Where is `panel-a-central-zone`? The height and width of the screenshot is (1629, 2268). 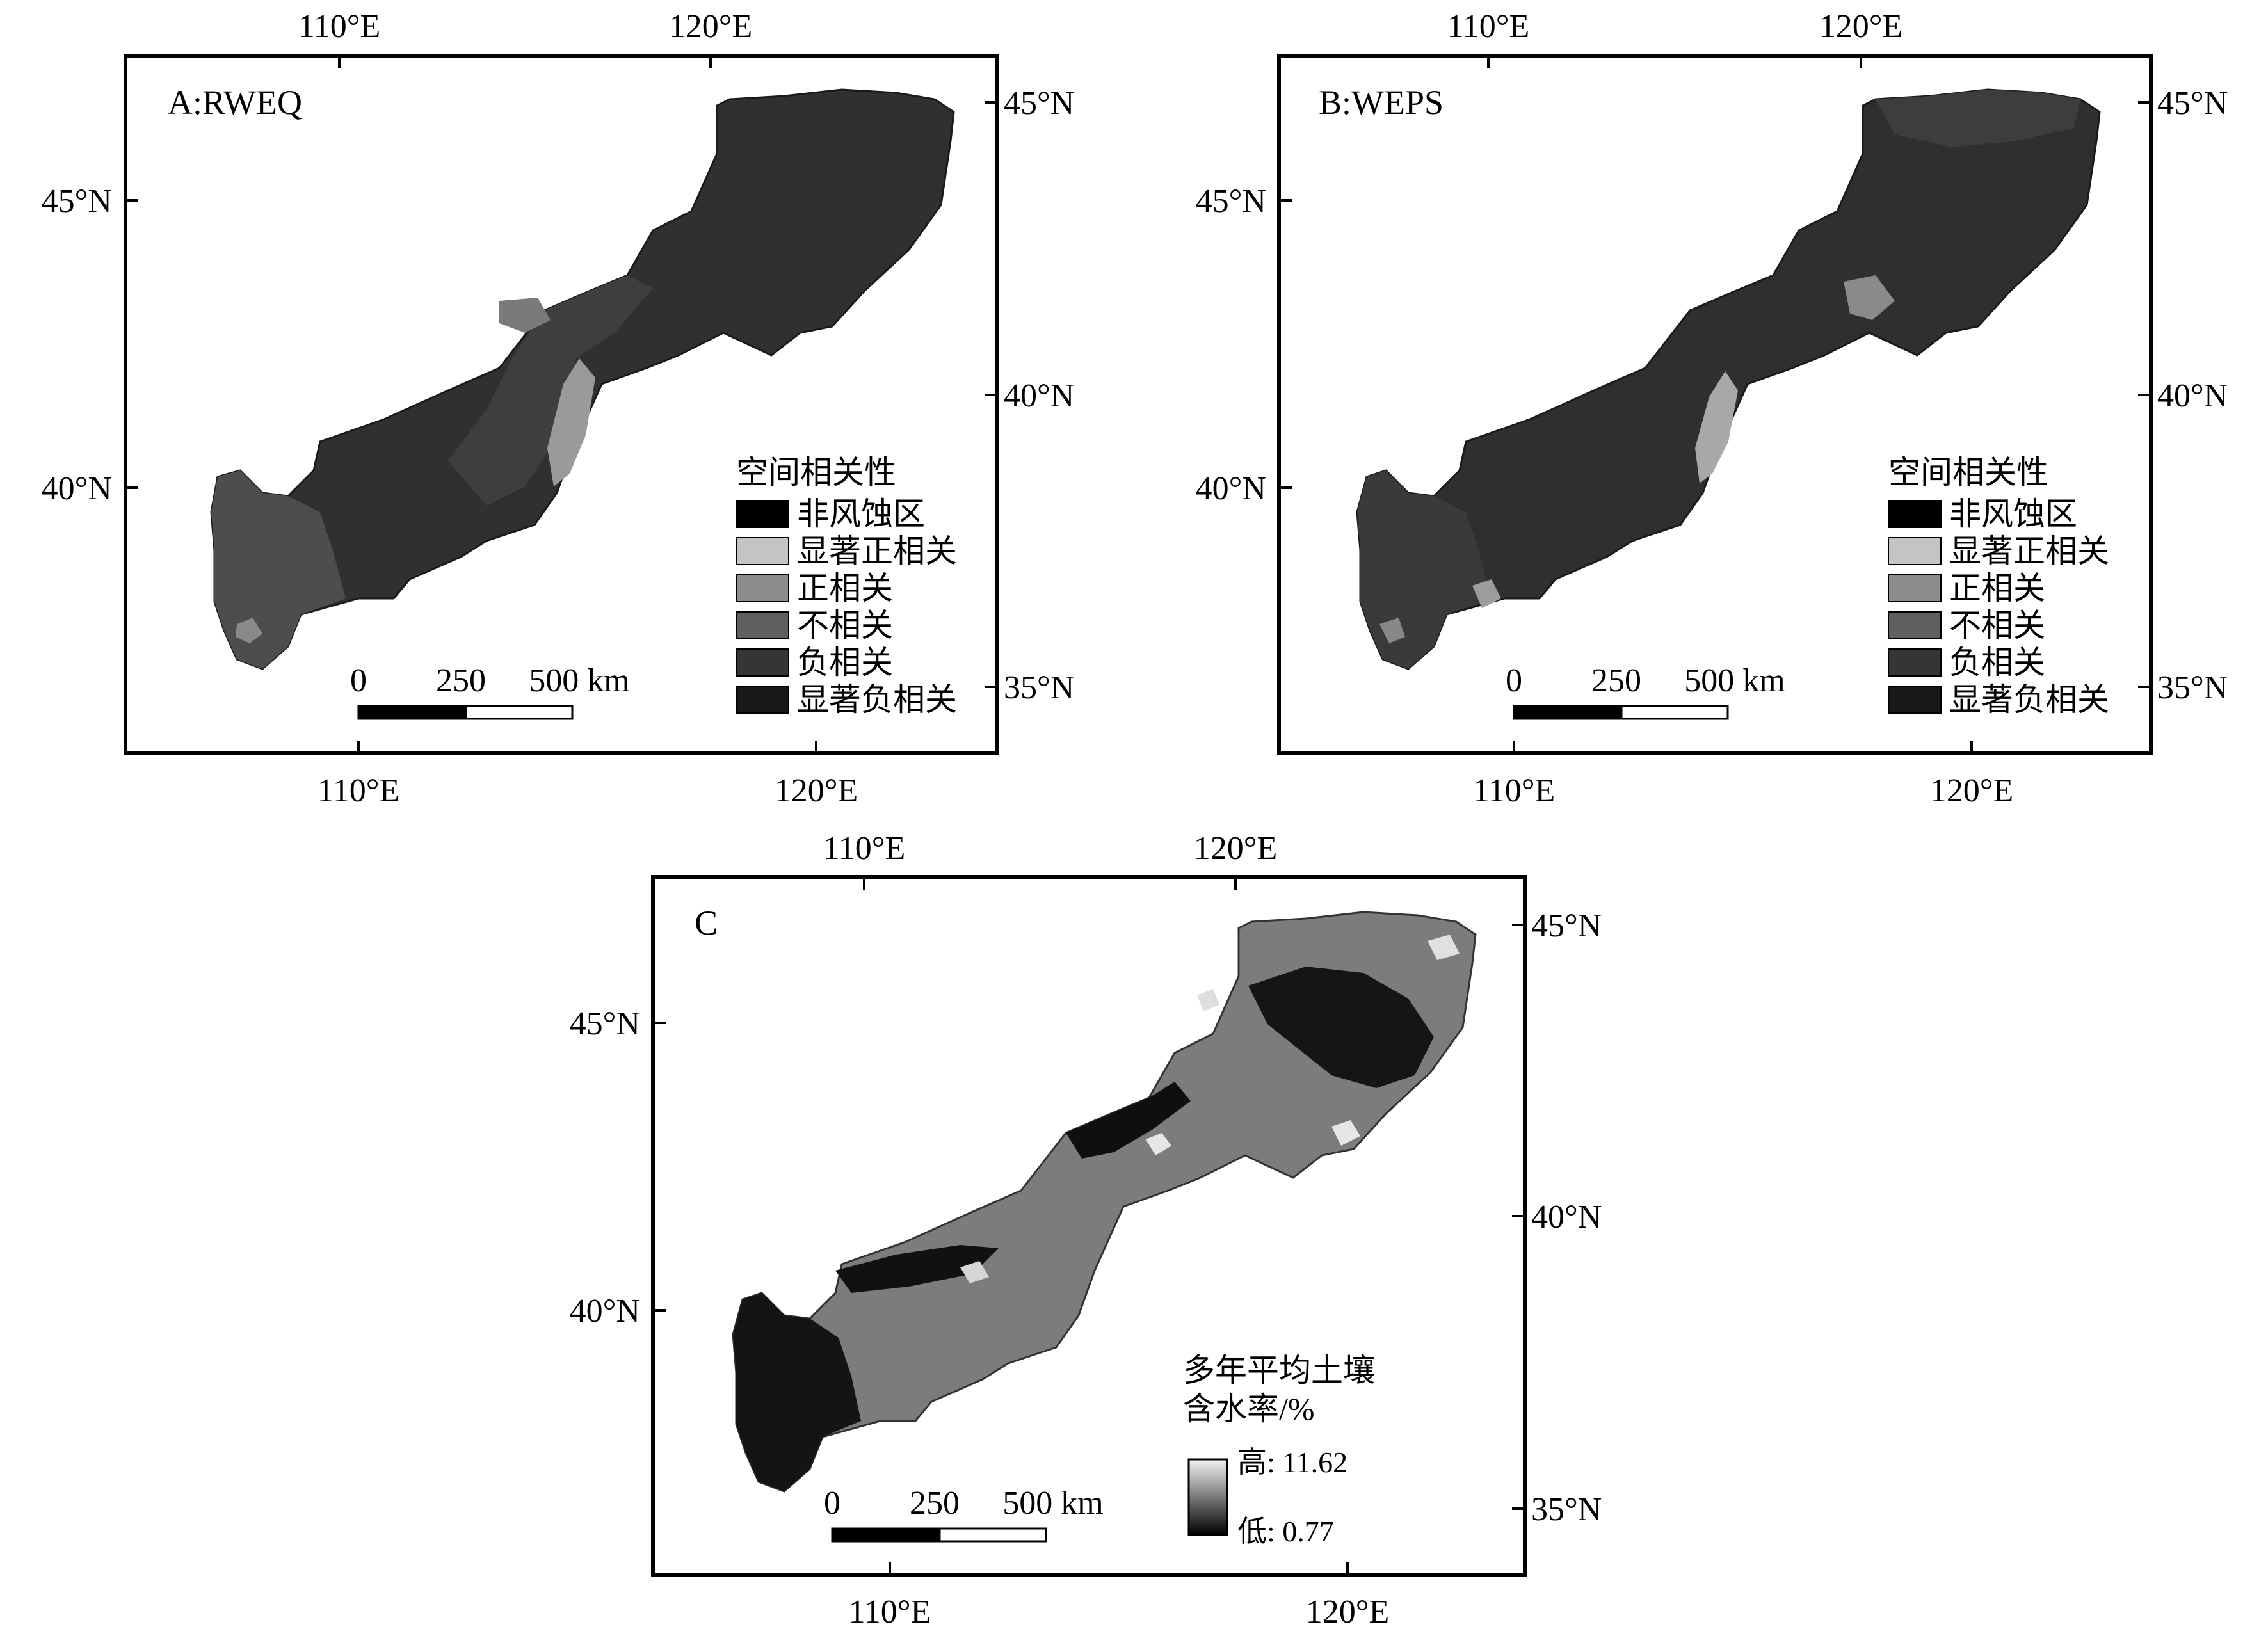 panel-a-central-zone is located at coordinates (550, 390).